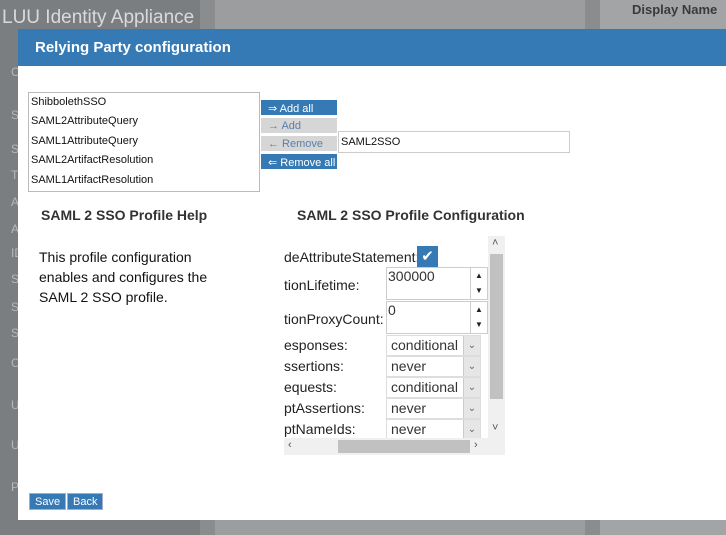 This screenshot has height=535, width=726. What do you see at coordinates (454, 142) in the screenshot?
I see `selected-profiles-list: SAML2SSO` at bounding box center [454, 142].